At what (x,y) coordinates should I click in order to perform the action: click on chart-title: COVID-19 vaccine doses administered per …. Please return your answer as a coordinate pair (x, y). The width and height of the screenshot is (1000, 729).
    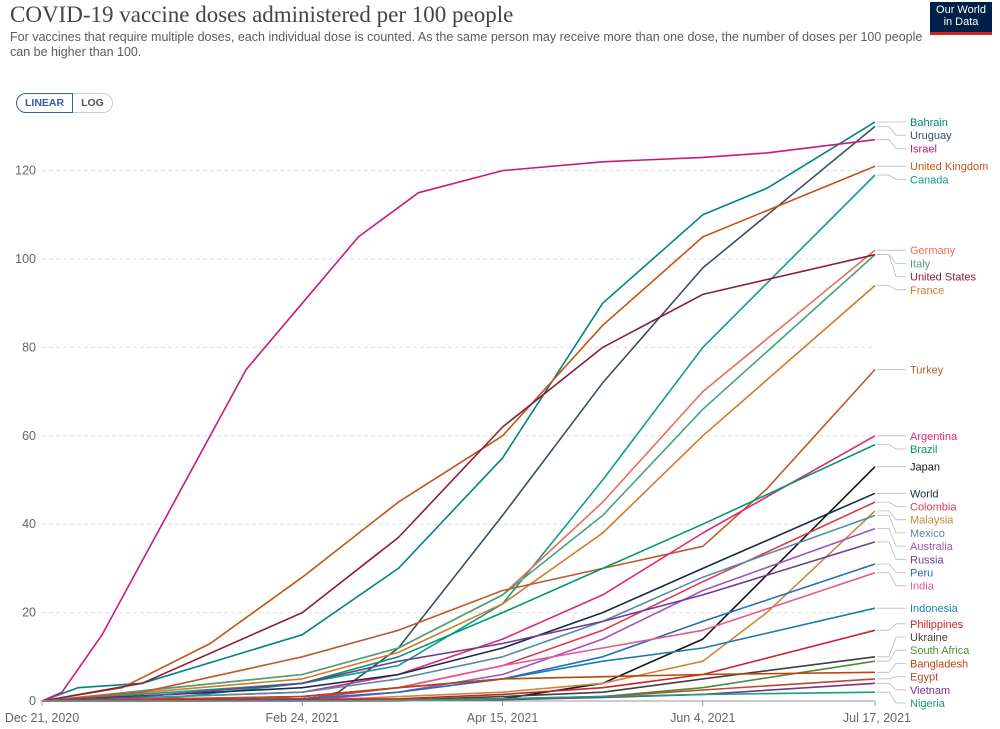
    Looking at the image, I should click on (262, 14).